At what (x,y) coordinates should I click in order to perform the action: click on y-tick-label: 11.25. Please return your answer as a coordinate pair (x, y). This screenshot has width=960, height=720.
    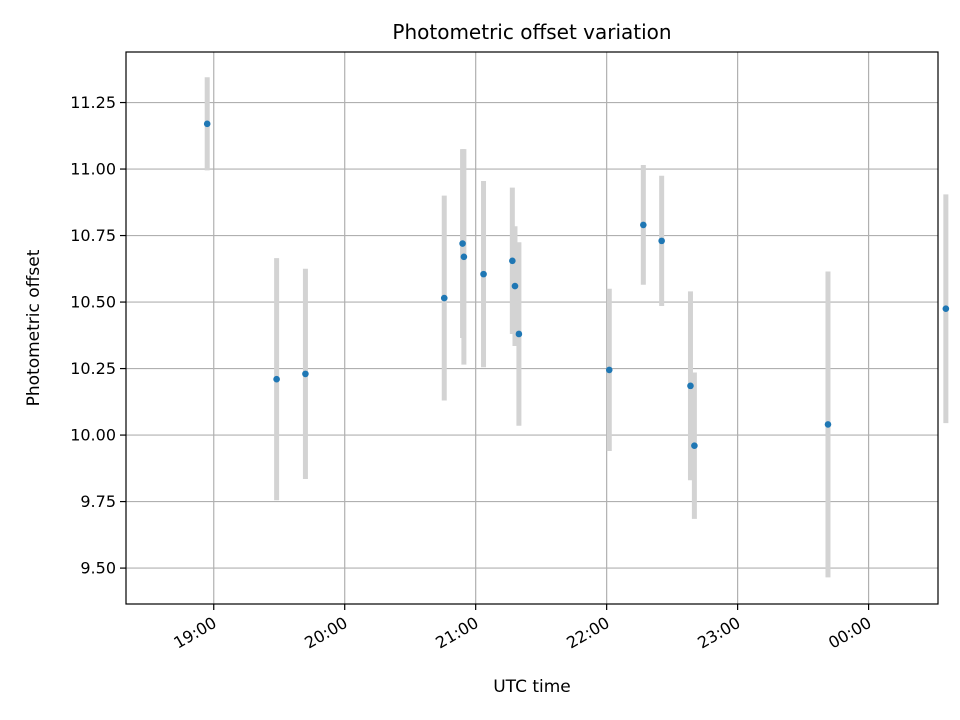
    Looking at the image, I should click on (93, 102).